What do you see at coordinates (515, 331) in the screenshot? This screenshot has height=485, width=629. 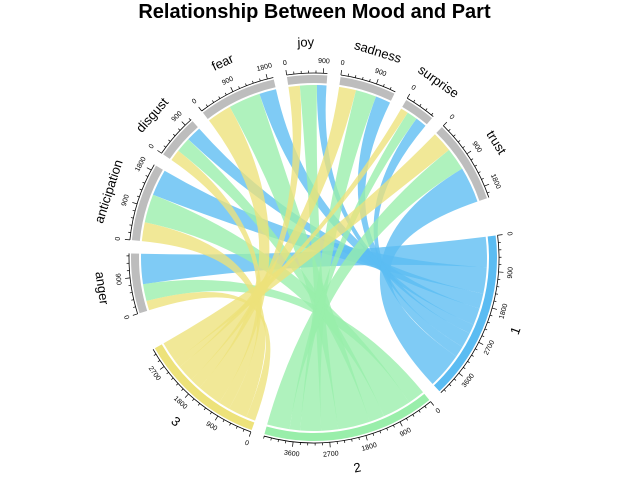 I see `sector-label-1: 1` at bounding box center [515, 331].